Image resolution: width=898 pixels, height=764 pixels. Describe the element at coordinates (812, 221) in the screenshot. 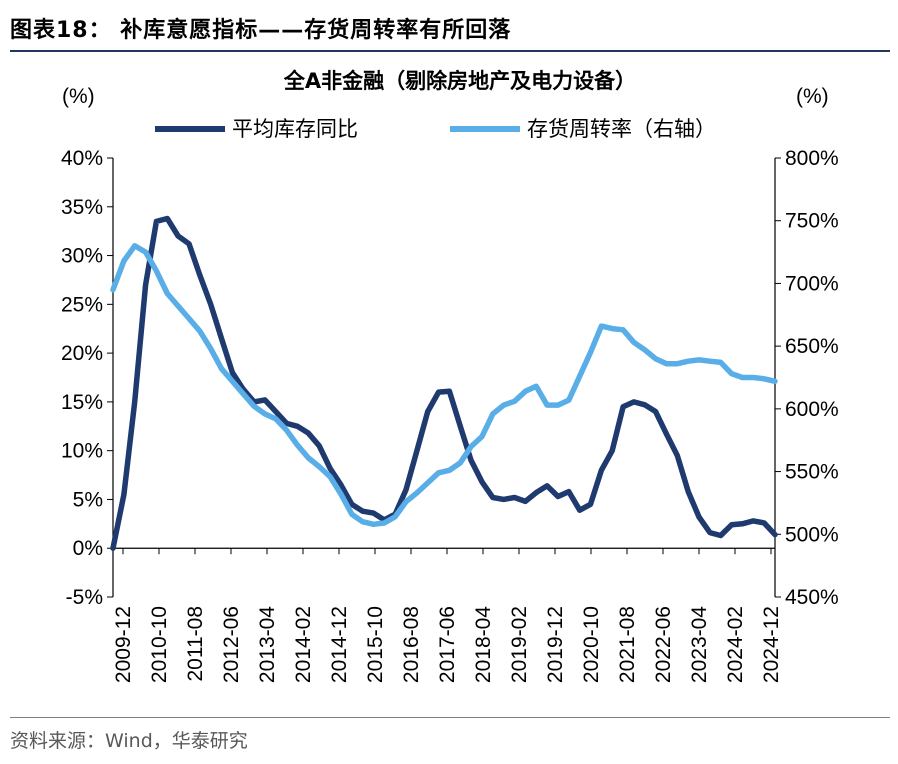

I see `right-tick-label: 750%` at that location.